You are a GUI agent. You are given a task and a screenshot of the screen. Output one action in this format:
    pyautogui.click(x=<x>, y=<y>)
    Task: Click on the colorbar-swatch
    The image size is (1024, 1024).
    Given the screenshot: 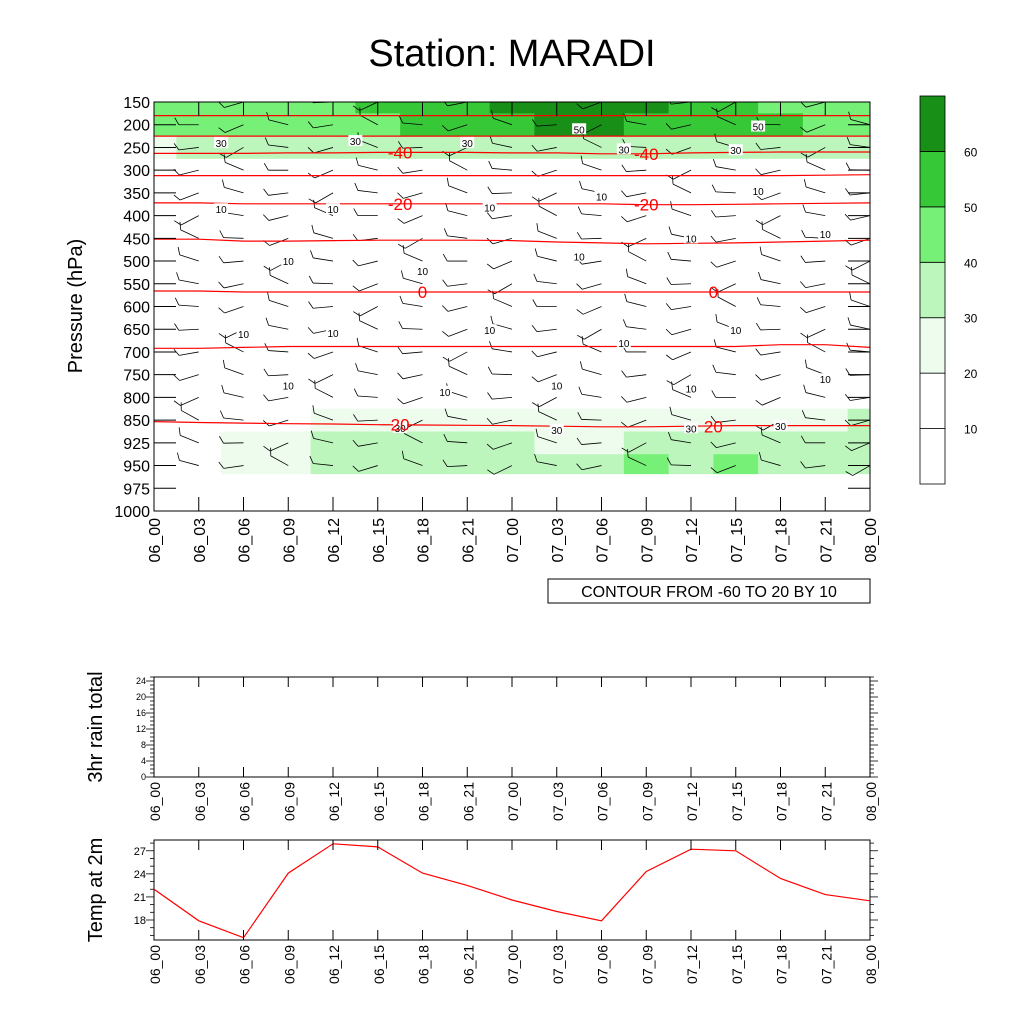 What is the action you would take?
    pyautogui.click(x=932, y=290)
    